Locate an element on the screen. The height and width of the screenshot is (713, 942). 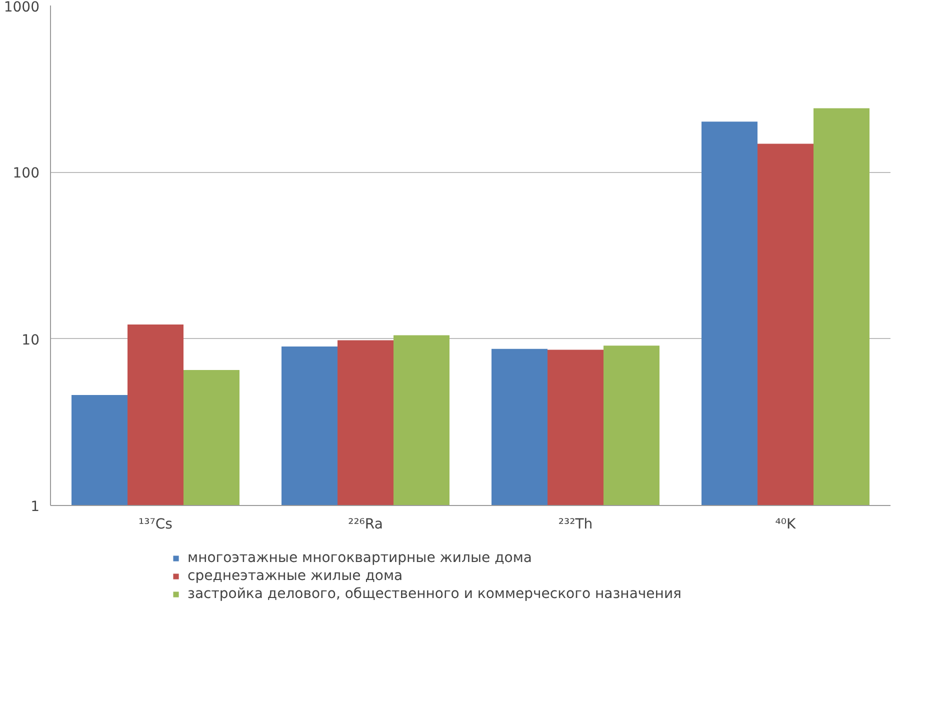
x-tick-label: ²²⁶Ra is located at coordinates (365, 524).